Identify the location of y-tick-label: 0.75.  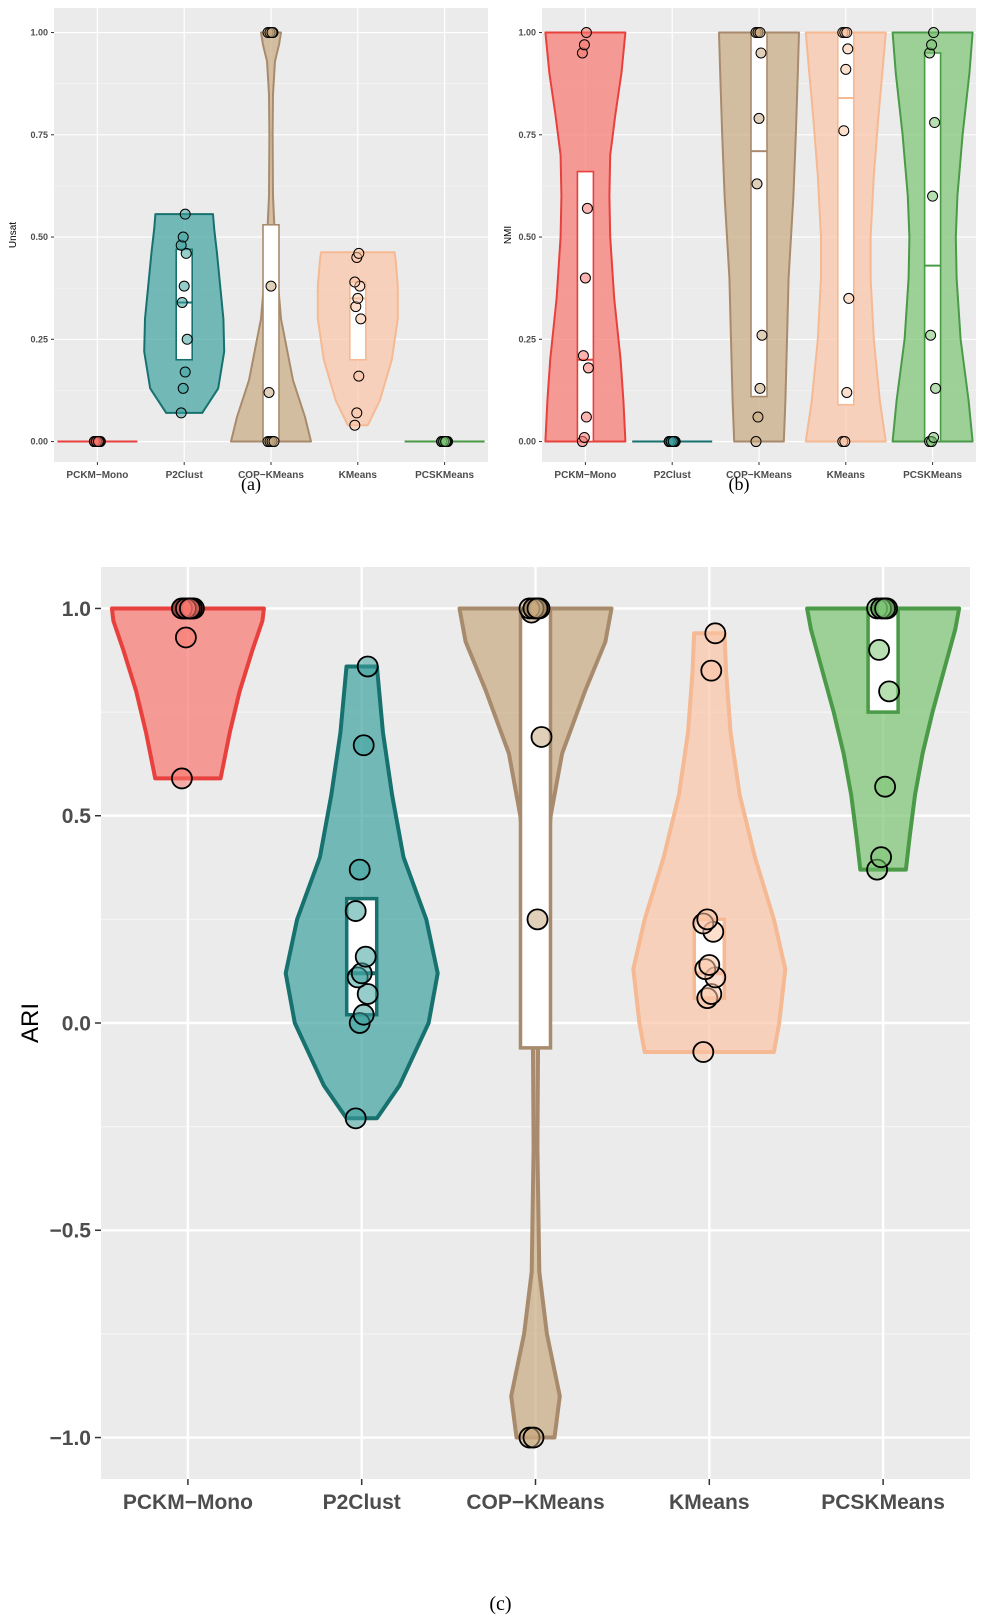
(39, 135).